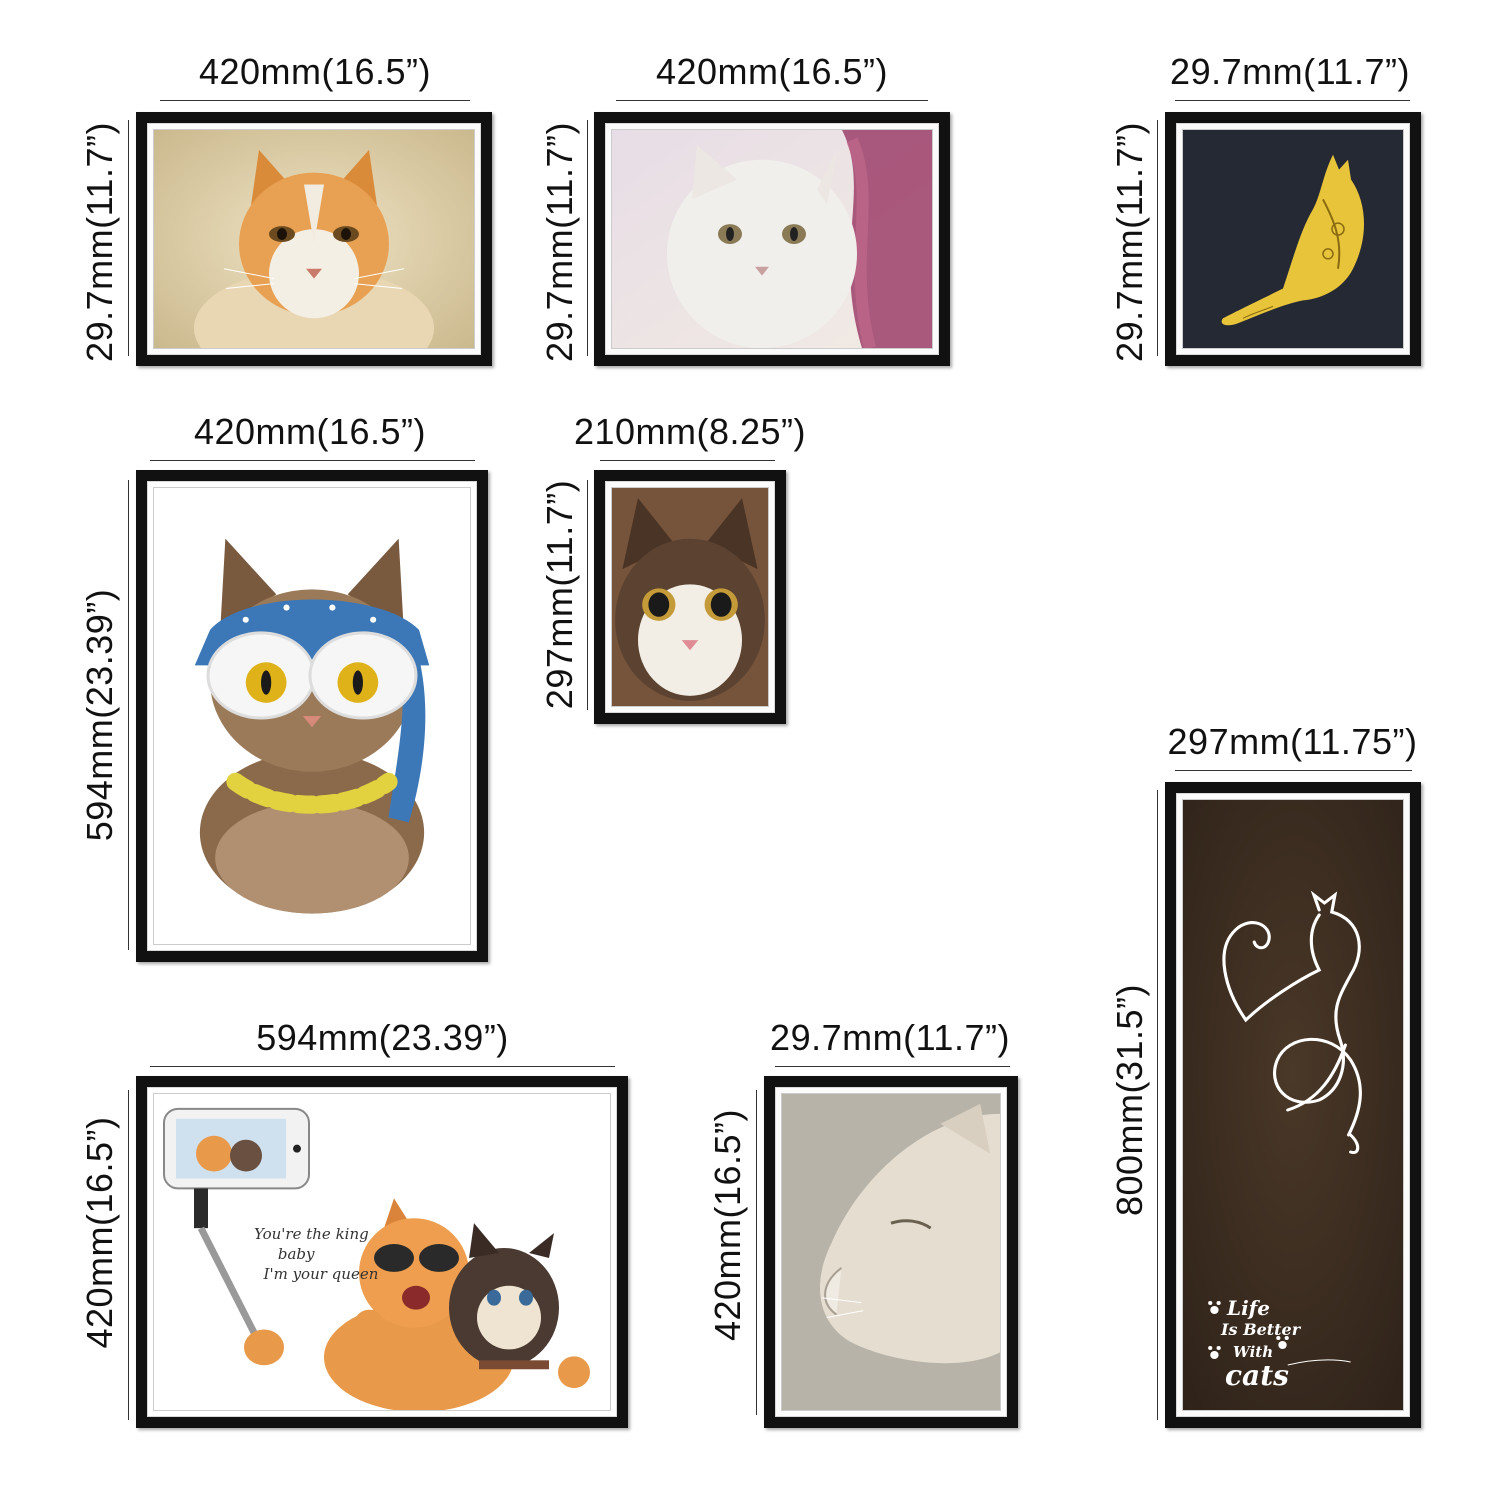 The image size is (1500, 1500). I want to click on white-persian-cat-art, so click(772, 239).